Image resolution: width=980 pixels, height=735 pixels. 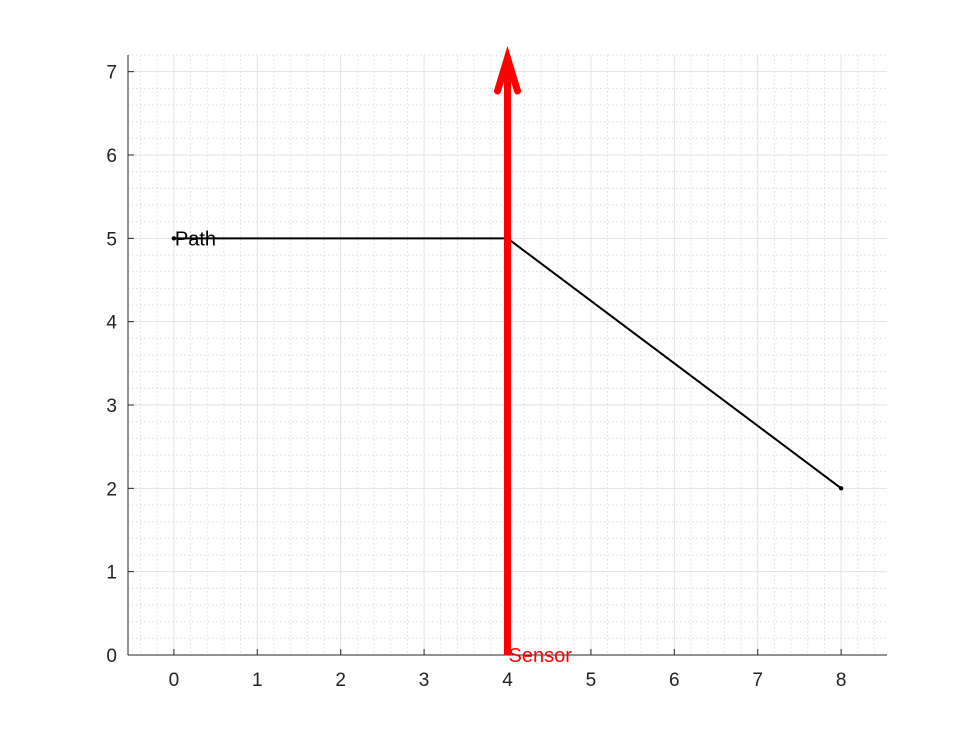 What do you see at coordinates (340, 680) in the screenshot?
I see `x-tick-label: 2` at bounding box center [340, 680].